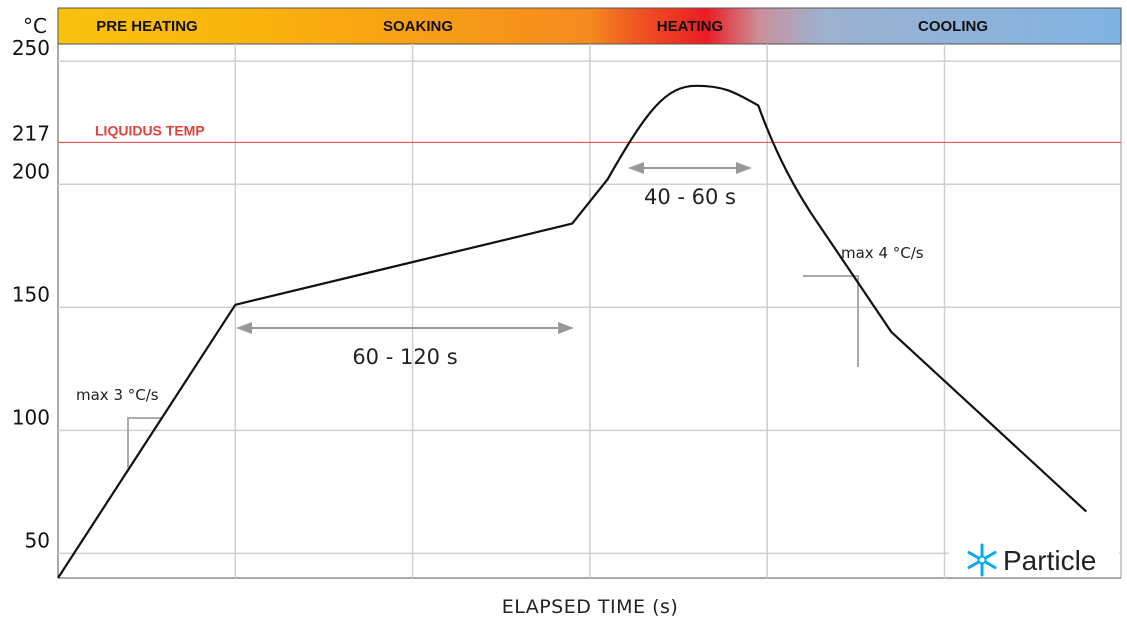 The width and height of the screenshot is (1127, 622). What do you see at coordinates (1049, 560) in the screenshot?
I see `logo-text: Particle` at bounding box center [1049, 560].